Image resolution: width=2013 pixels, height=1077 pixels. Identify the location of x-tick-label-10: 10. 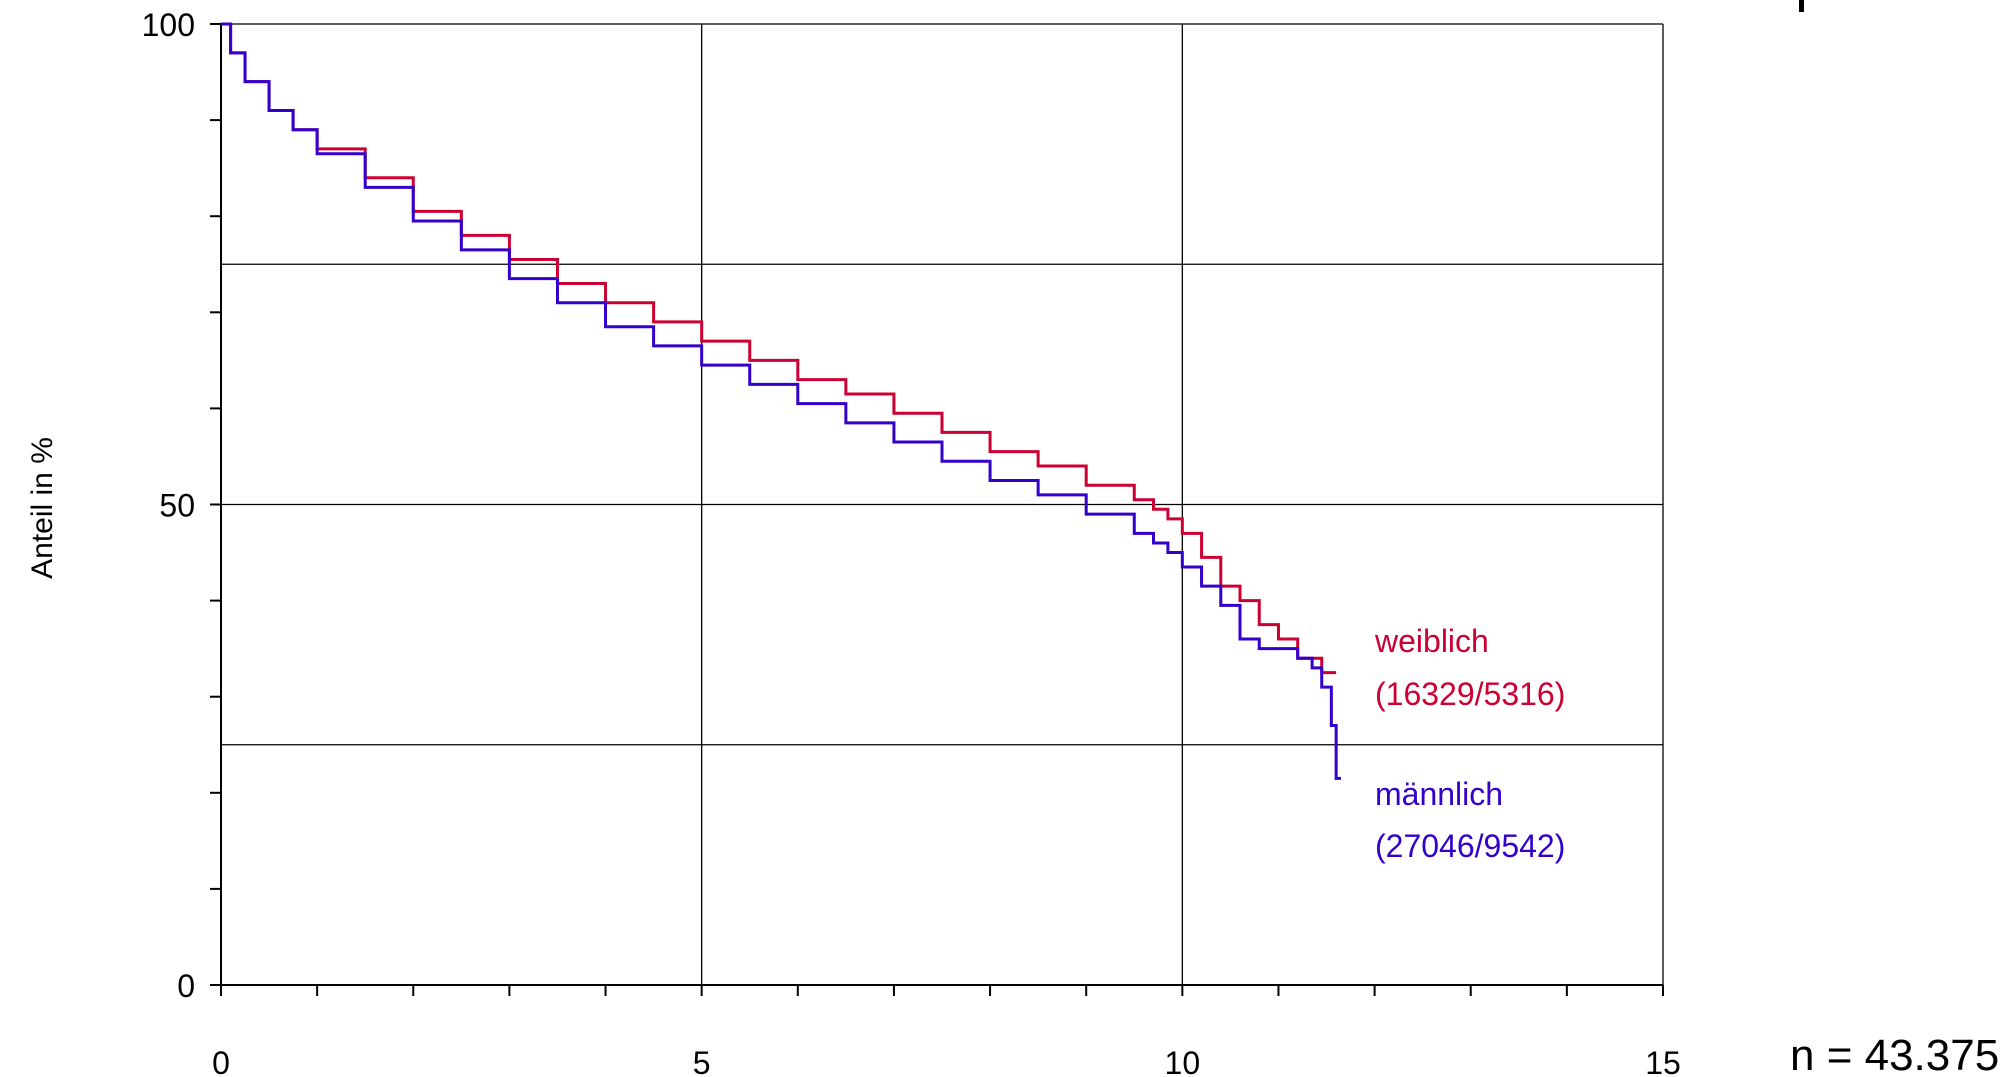
(1183, 1061).